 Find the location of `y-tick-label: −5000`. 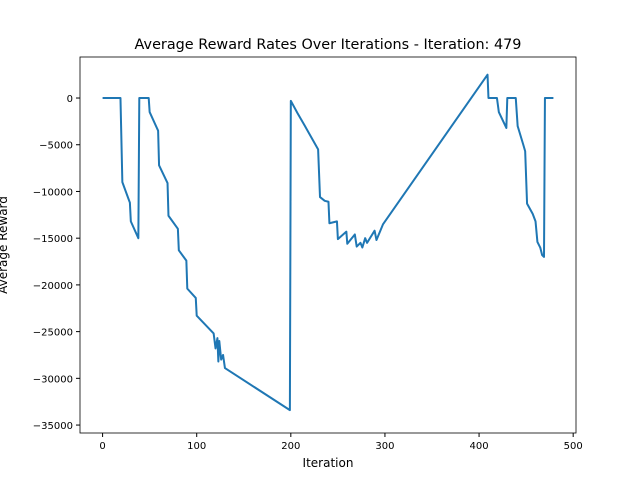

y-tick-label: −5000 is located at coordinates (56, 146).